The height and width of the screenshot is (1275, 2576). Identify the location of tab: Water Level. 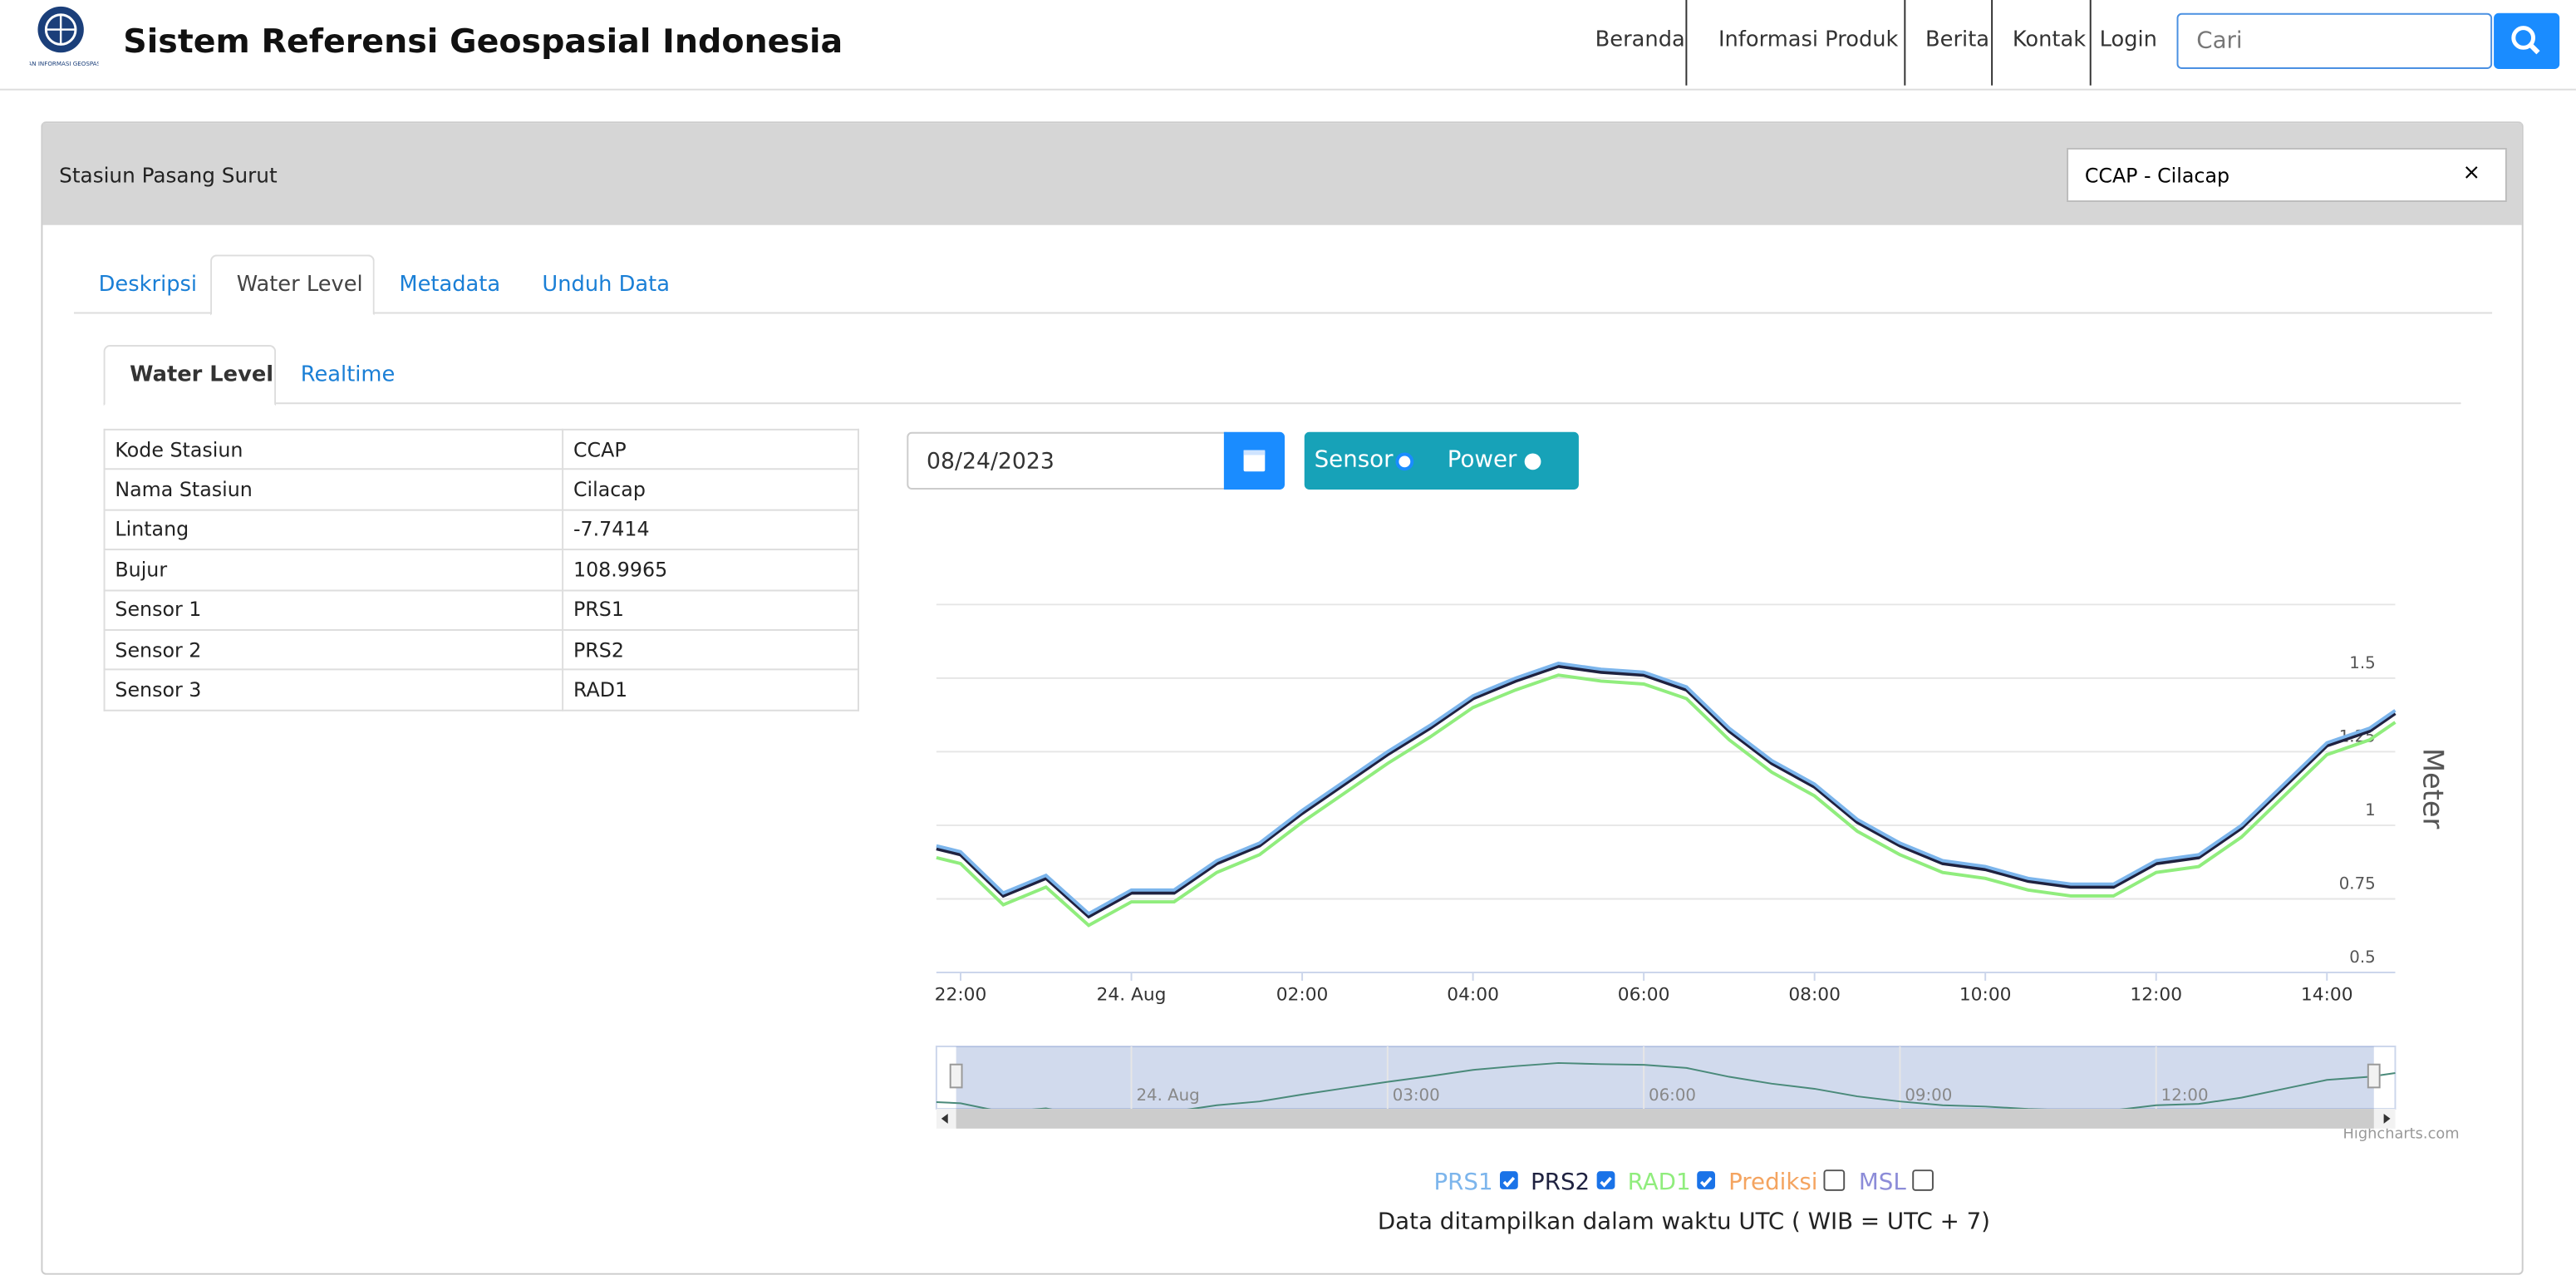
(299, 285).